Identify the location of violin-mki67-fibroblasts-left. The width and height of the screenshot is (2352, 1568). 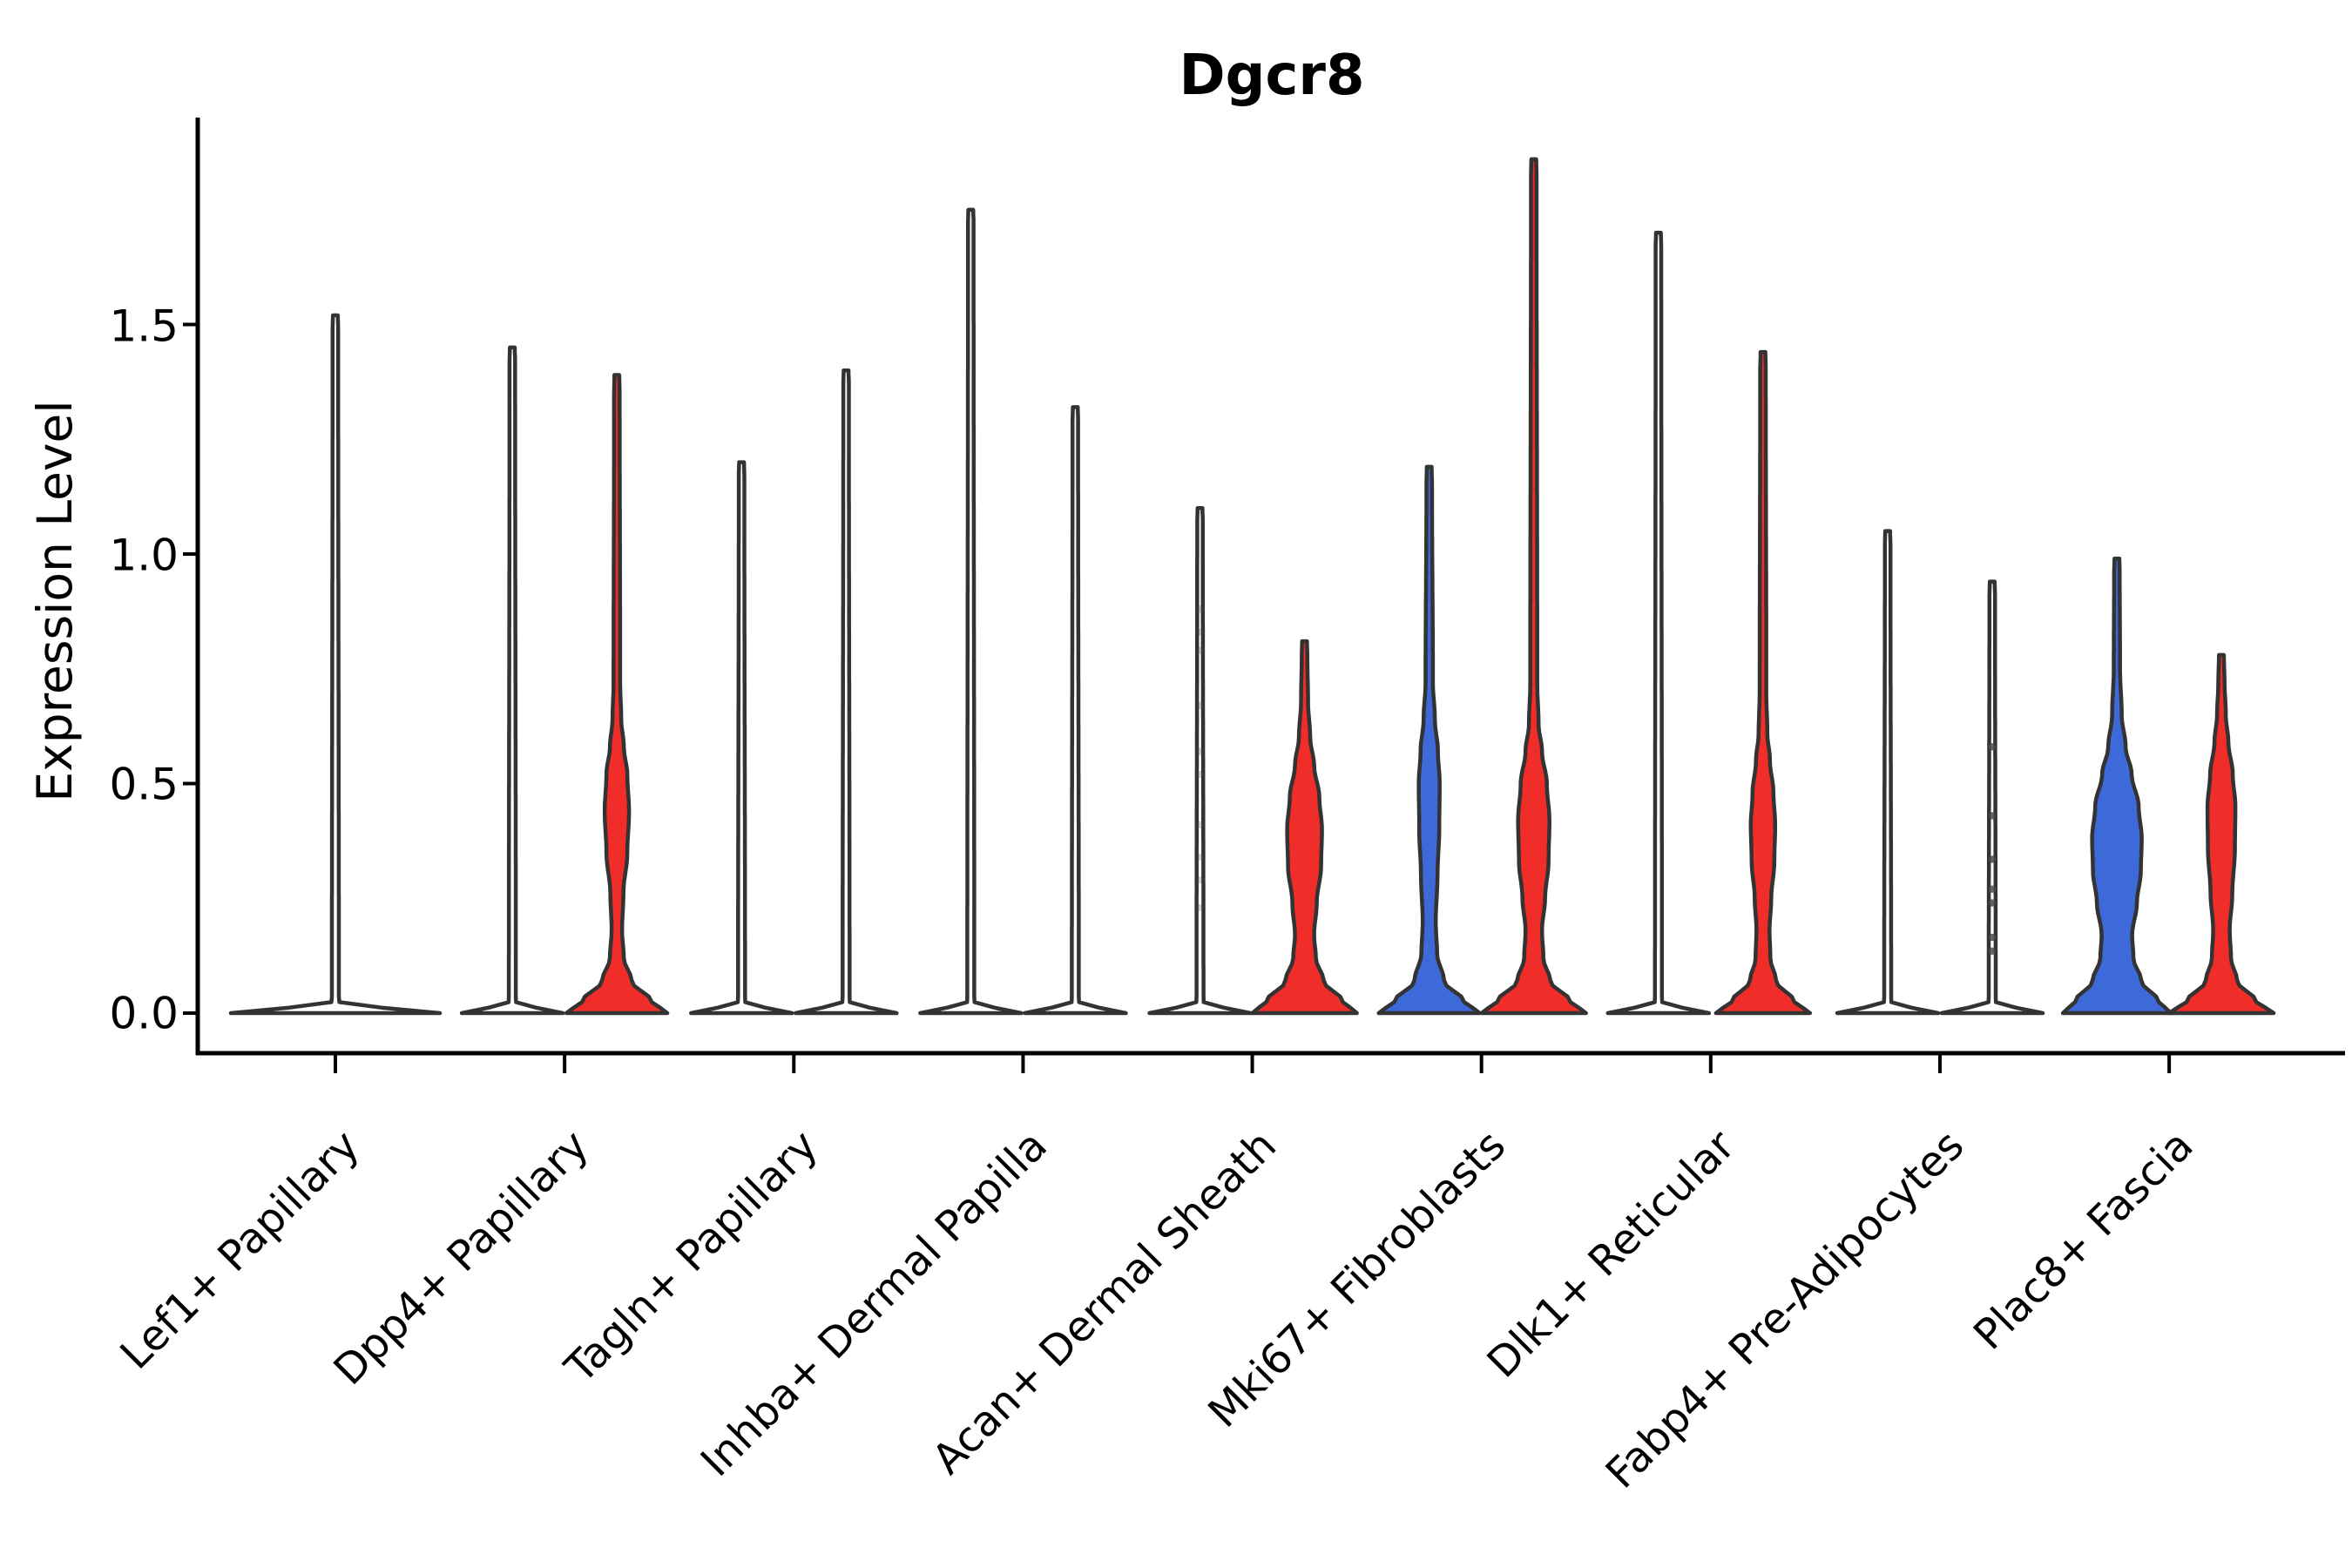
(1429, 740).